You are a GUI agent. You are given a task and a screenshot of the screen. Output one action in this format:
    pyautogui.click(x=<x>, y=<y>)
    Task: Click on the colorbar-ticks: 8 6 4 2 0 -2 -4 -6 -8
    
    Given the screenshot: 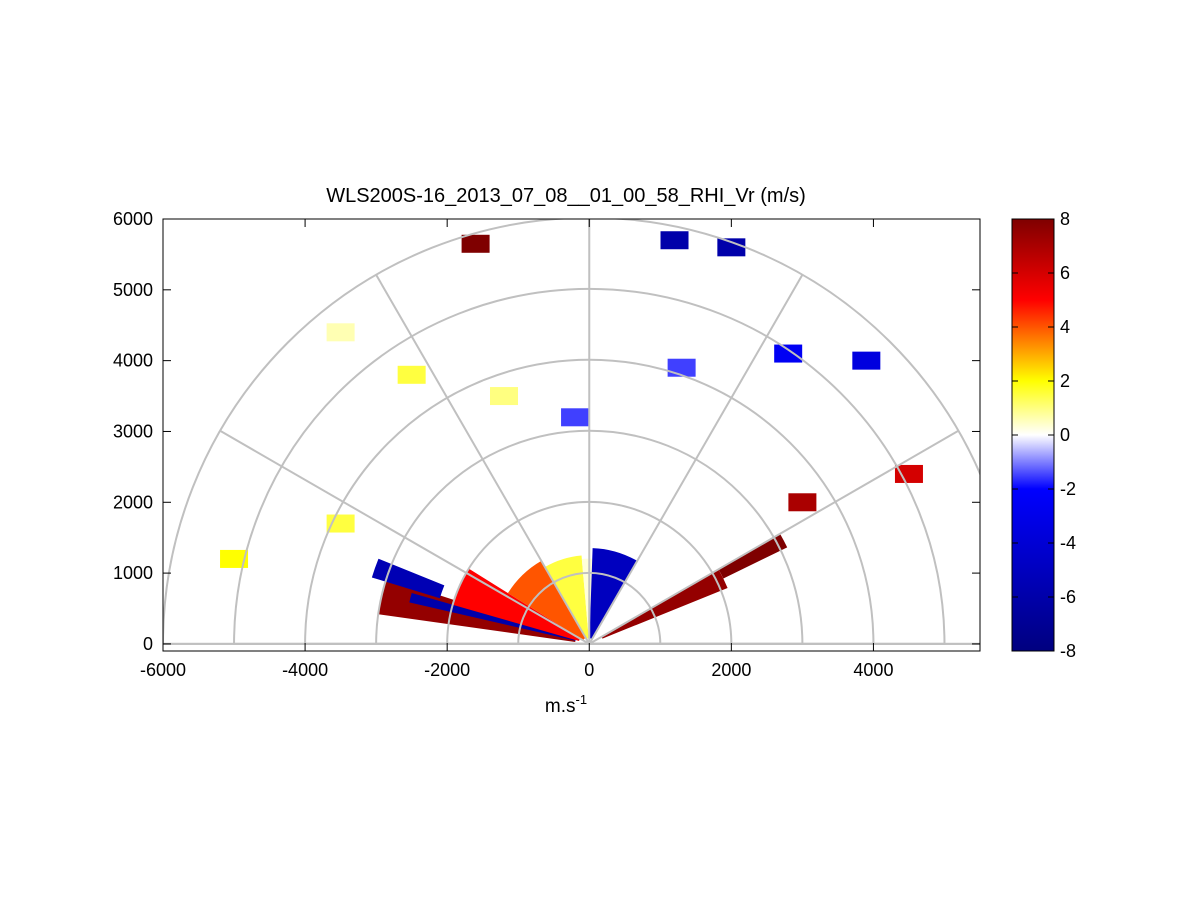 What is the action you would take?
    pyautogui.click(x=1044, y=435)
    